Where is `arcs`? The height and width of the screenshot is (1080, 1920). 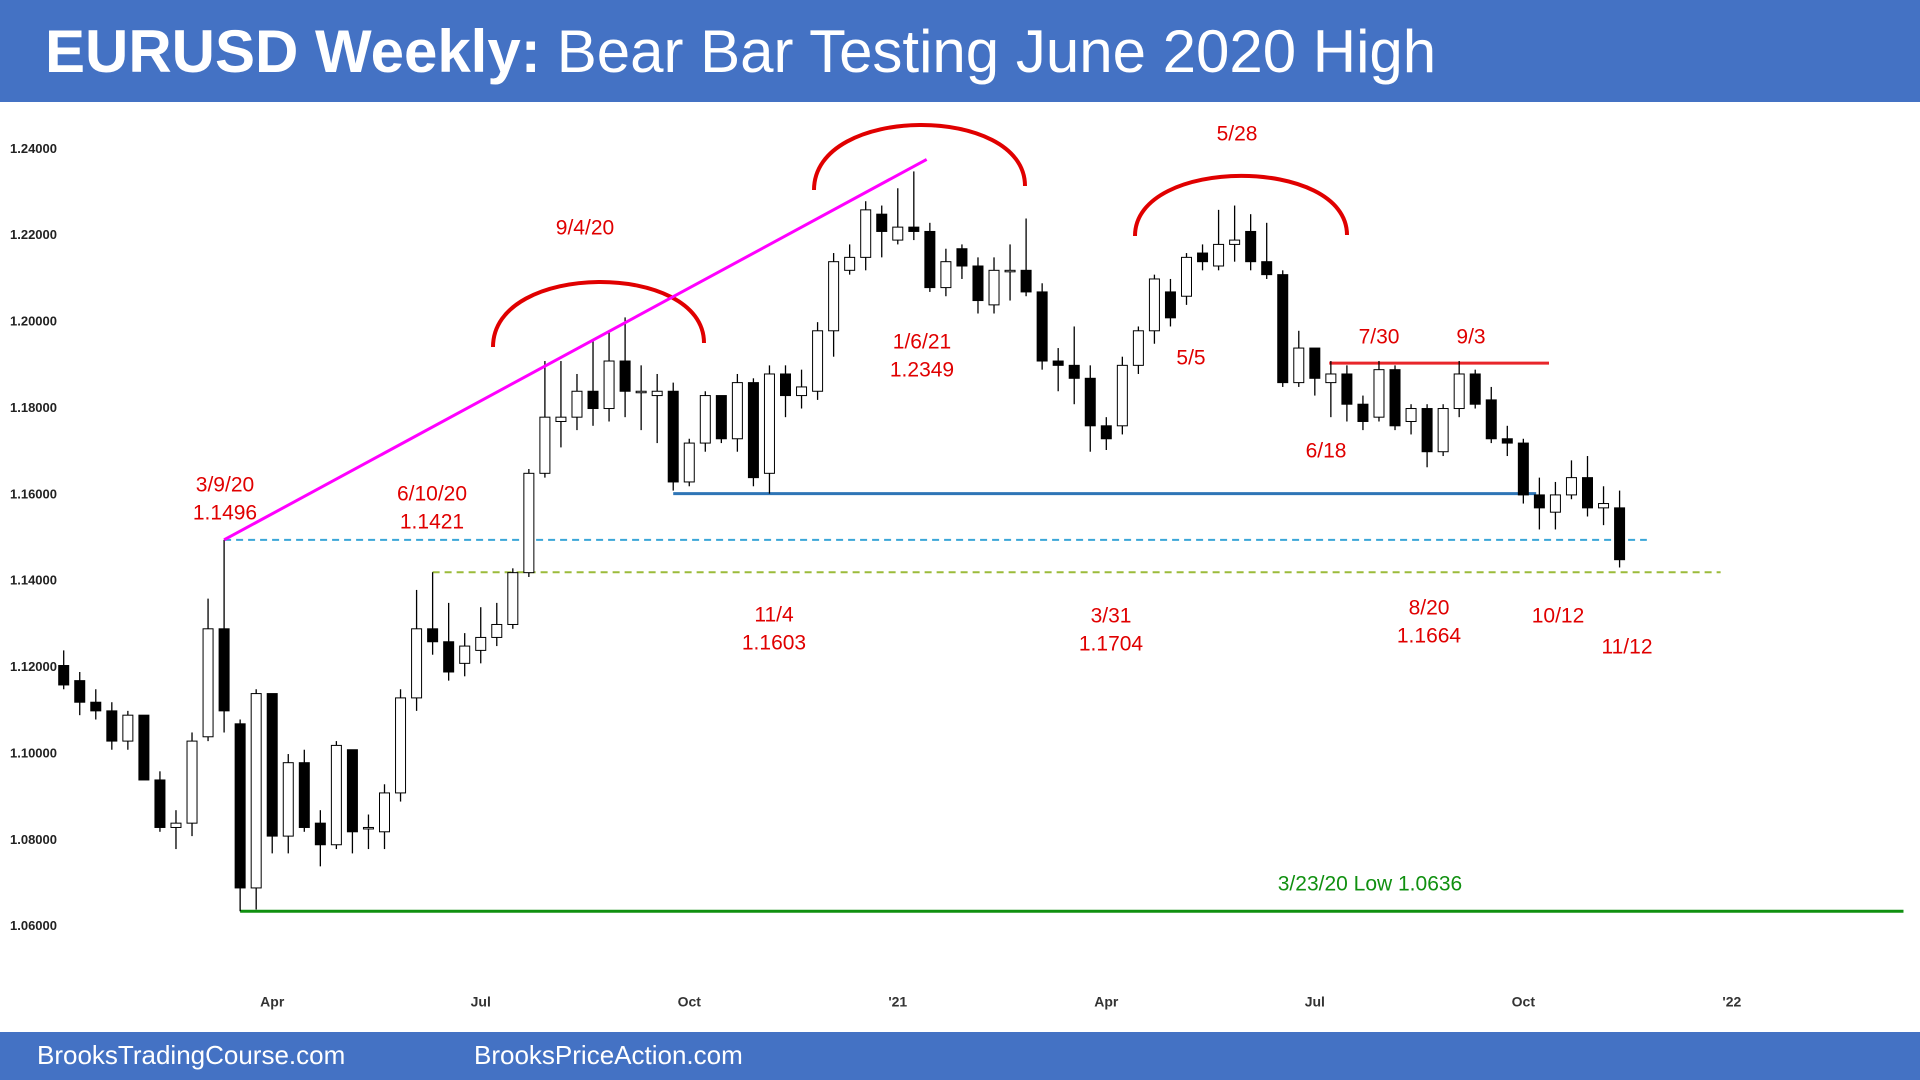
arcs is located at coordinates (920, 235).